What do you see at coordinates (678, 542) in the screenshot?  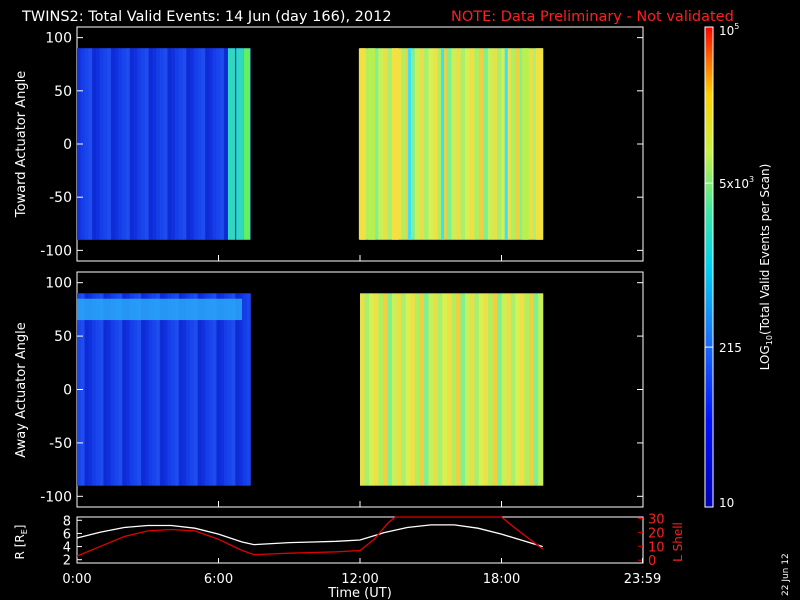 I see `lshell-ylabel: L Shell` at bounding box center [678, 542].